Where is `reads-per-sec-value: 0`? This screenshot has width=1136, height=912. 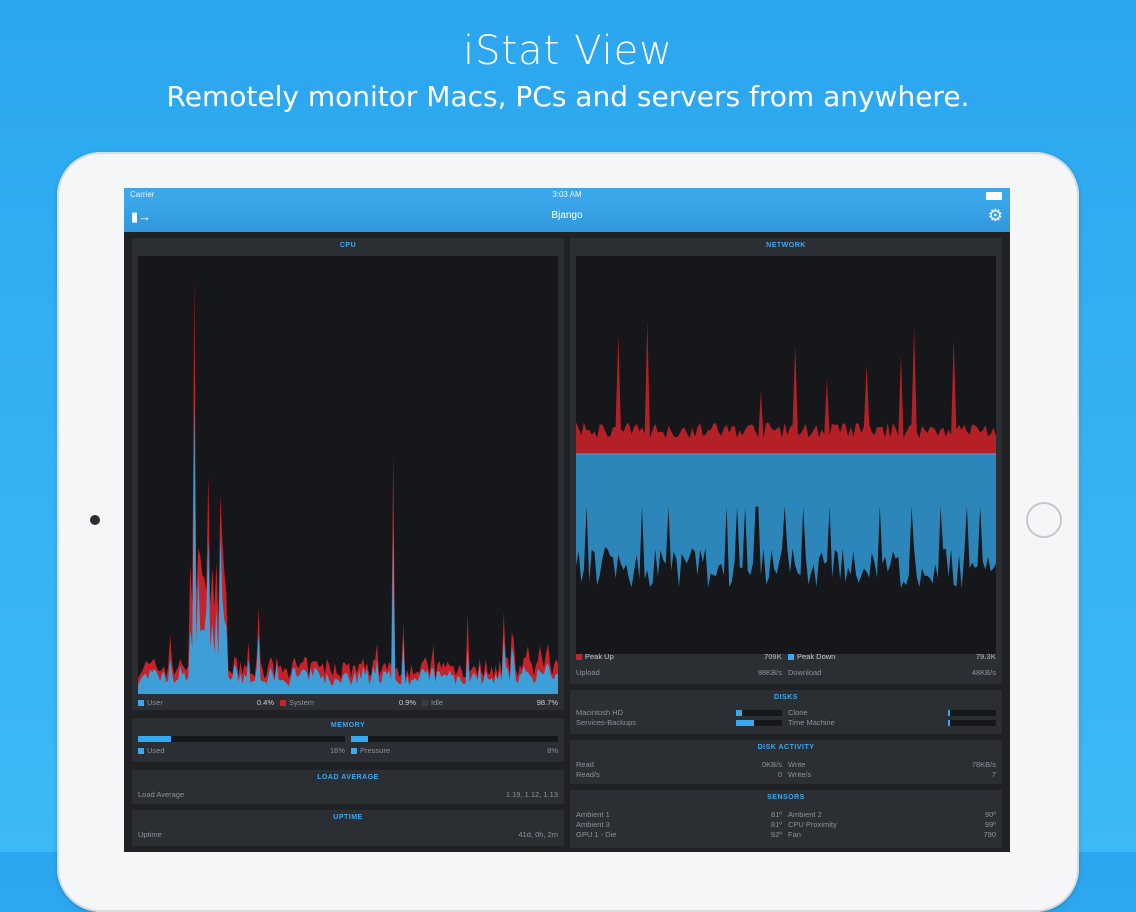 reads-per-sec-value: 0 is located at coordinates (779, 774).